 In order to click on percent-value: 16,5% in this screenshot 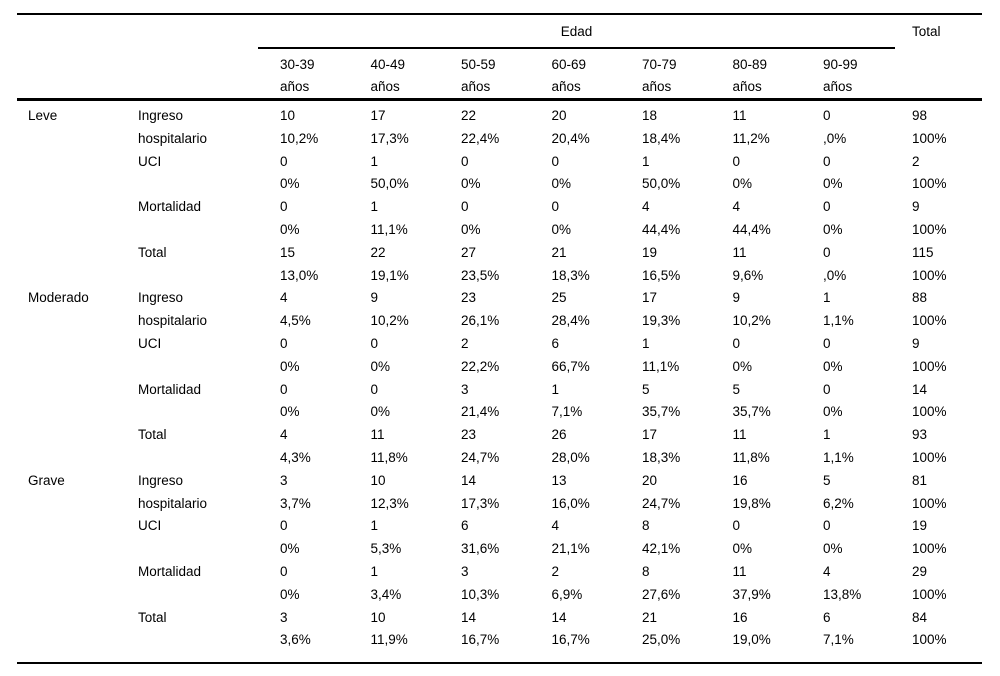, I will do `click(661, 275)`.